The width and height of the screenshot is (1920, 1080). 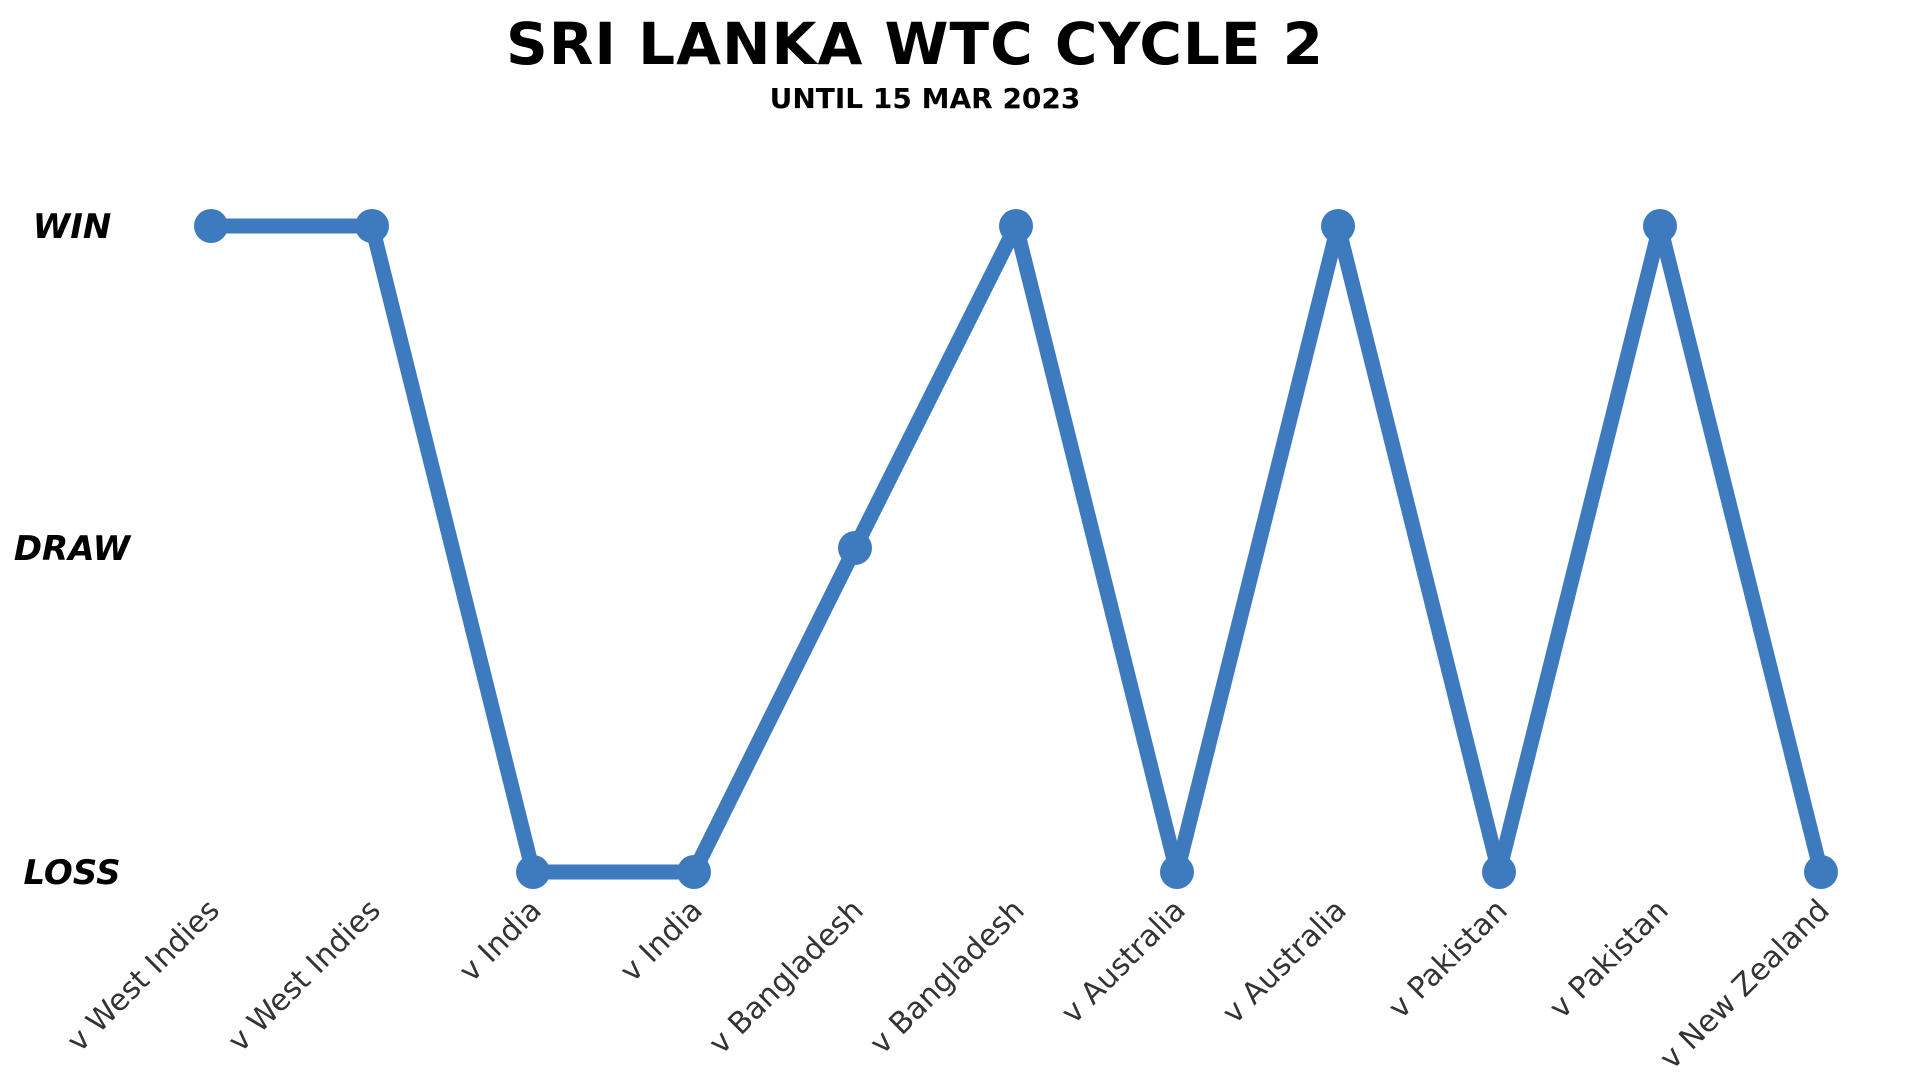 I want to click on y-tick-label-loss: LOSS, so click(x=71, y=873).